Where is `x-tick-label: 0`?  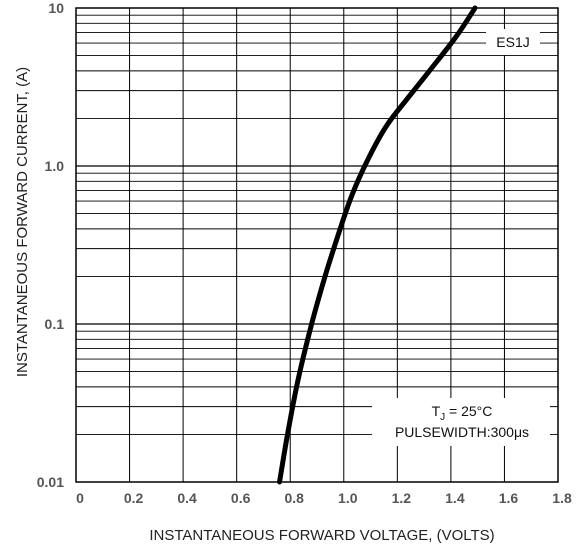
x-tick-label: 0 is located at coordinates (80, 498).